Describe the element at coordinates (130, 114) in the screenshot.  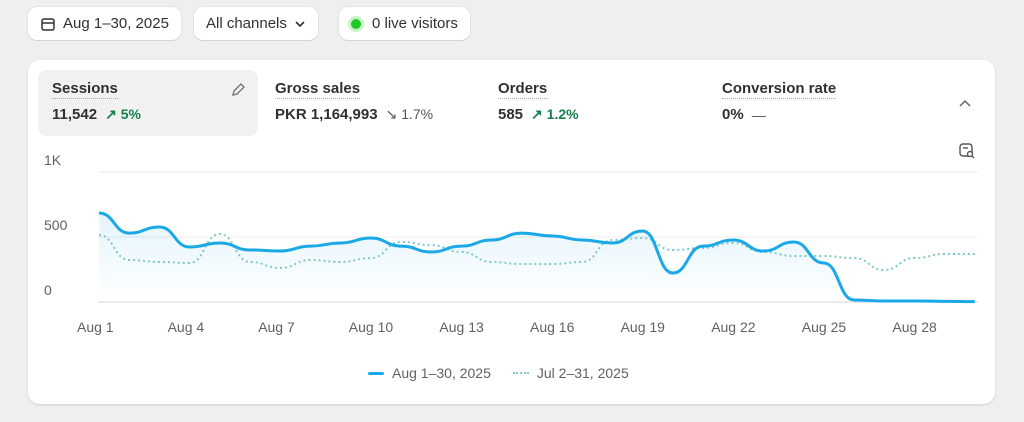
I see `metric-change: 5%` at that location.